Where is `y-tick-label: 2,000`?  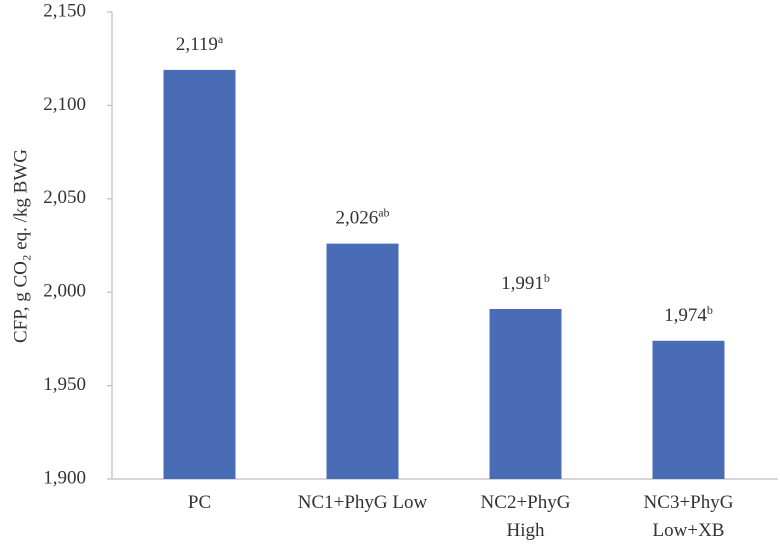
y-tick-label: 2,000 is located at coordinates (64, 291).